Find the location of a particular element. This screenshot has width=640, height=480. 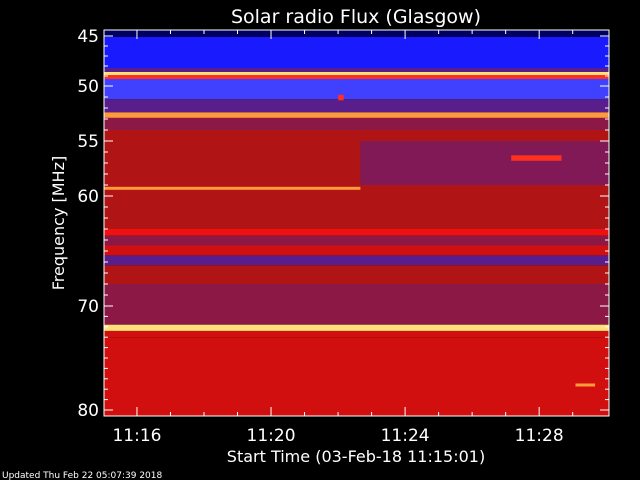

y-tick-label: 70 is located at coordinates (88, 307).